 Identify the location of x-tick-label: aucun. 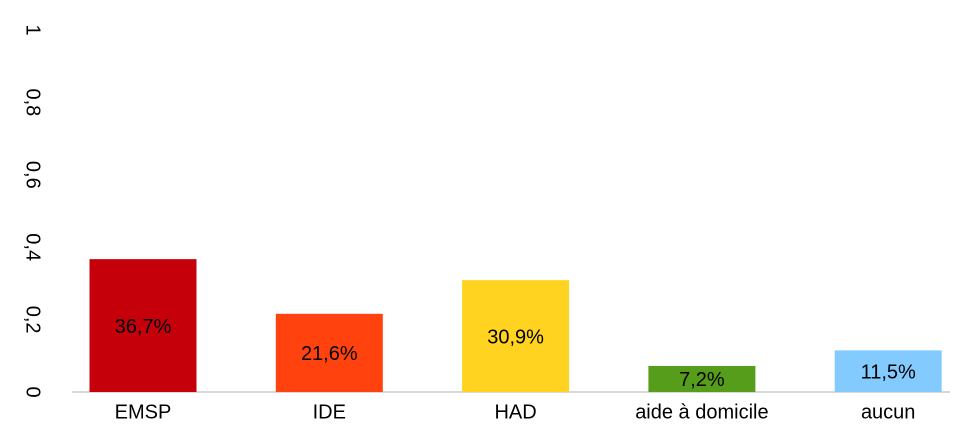
(888, 412).